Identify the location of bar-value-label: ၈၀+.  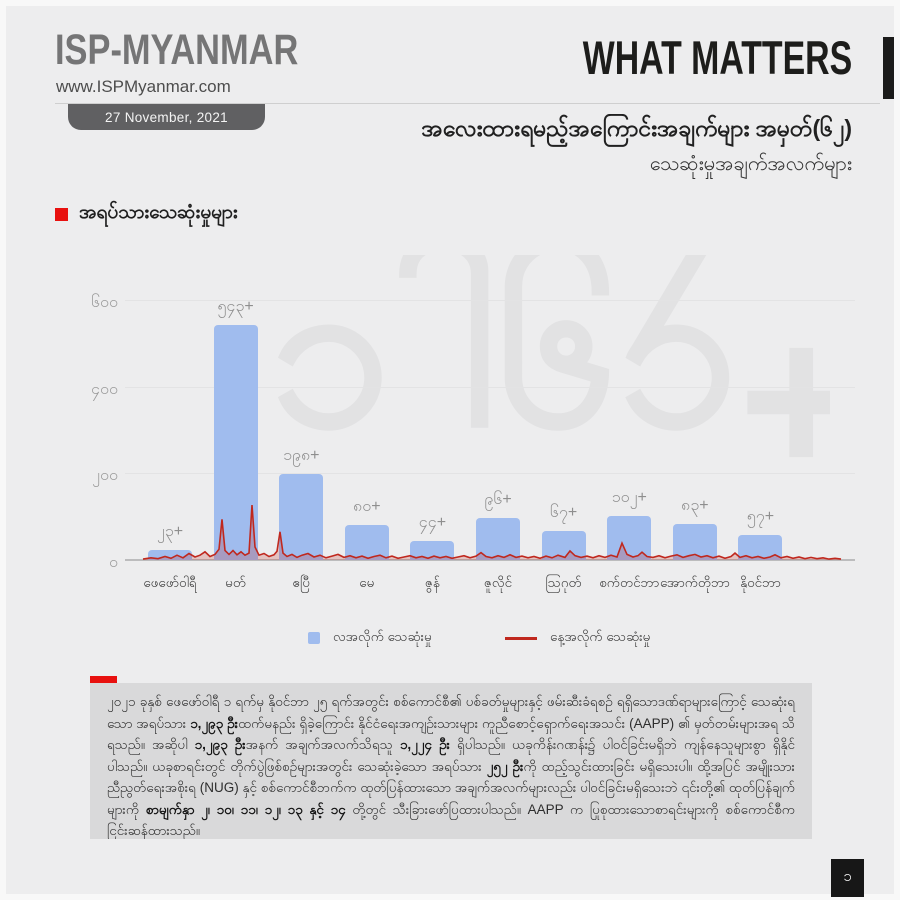
(367, 507).